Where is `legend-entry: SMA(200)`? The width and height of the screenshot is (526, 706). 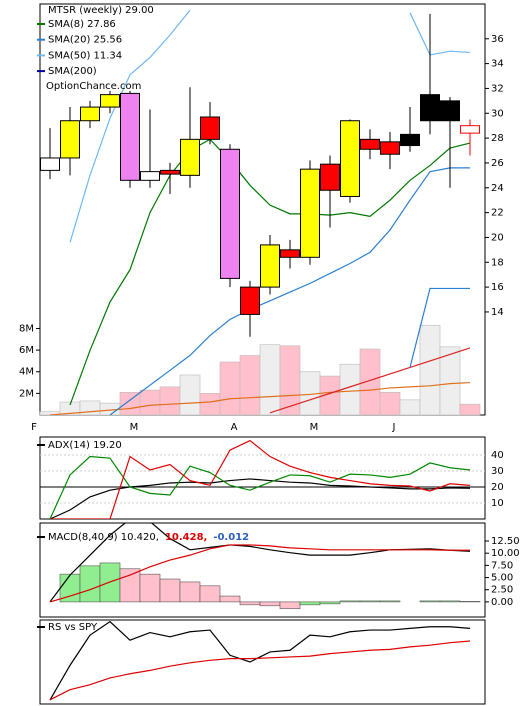 legend-entry: SMA(200) is located at coordinates (72, 71).